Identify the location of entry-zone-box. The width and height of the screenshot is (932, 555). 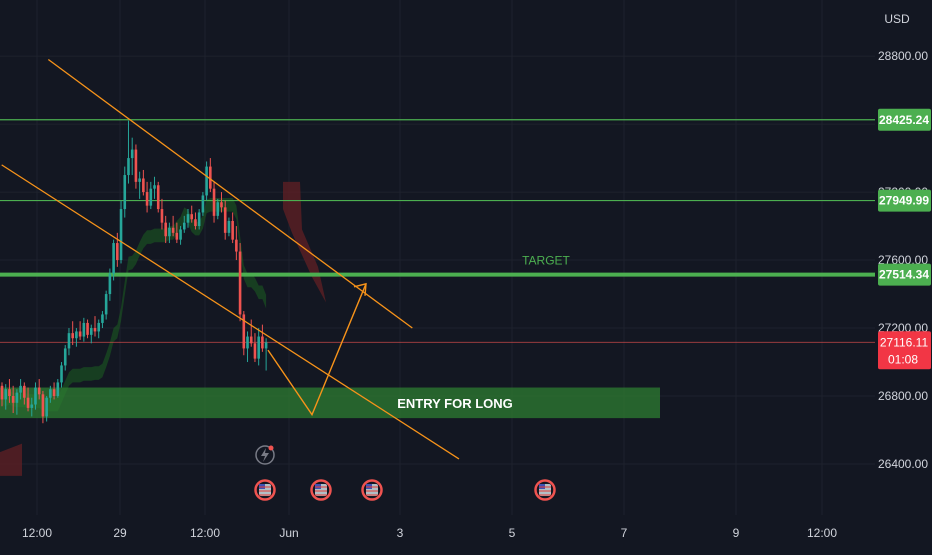
(330, 403).